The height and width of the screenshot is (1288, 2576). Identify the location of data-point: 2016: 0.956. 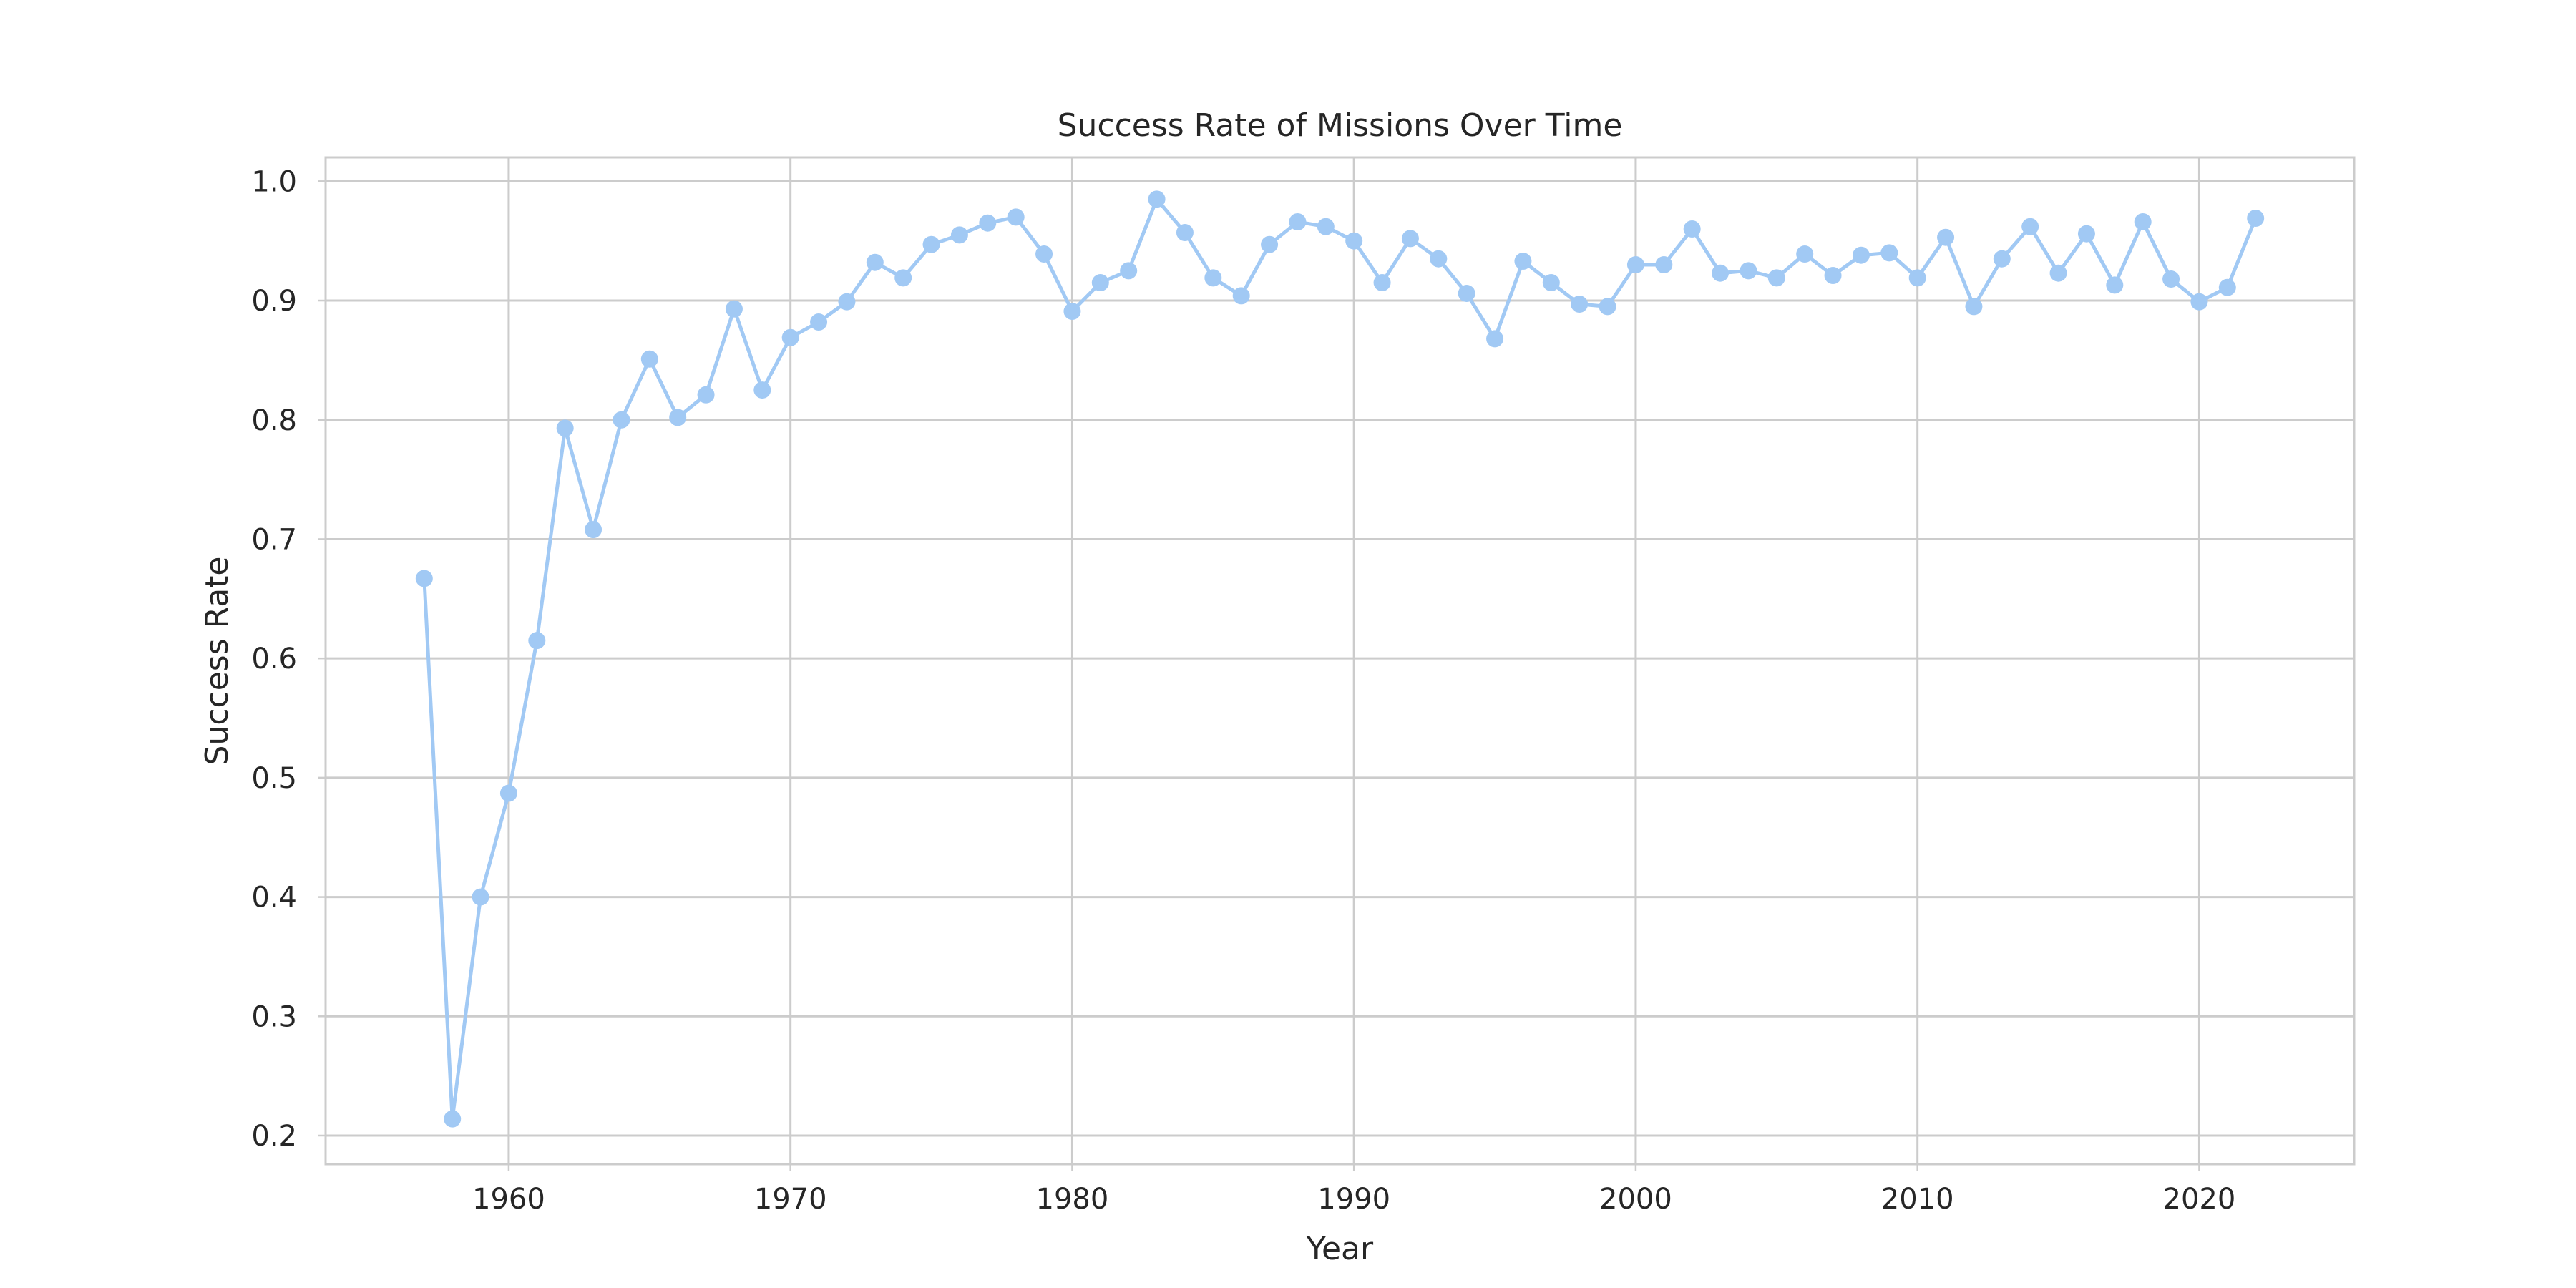
(2086, 234).